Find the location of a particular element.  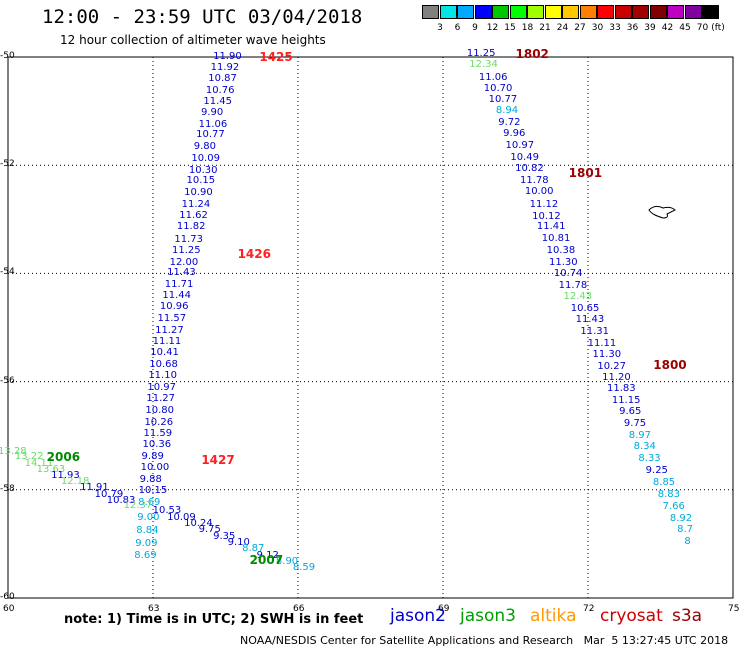

wave-height-value: 10.15 is located at coordinates (153, 491).